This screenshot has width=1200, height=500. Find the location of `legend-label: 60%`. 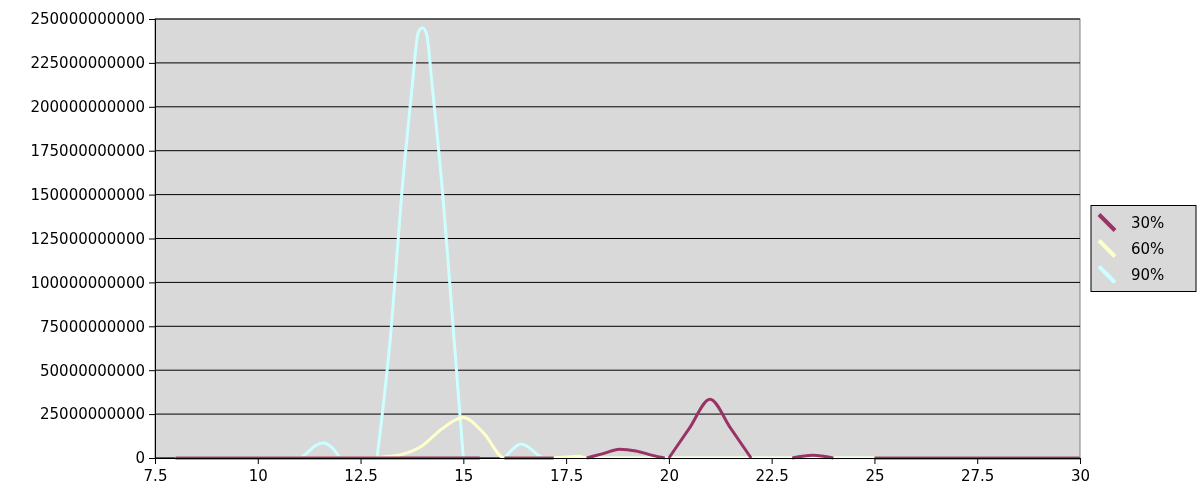

legend-label: 60% is located at coordinates (1148, 248).